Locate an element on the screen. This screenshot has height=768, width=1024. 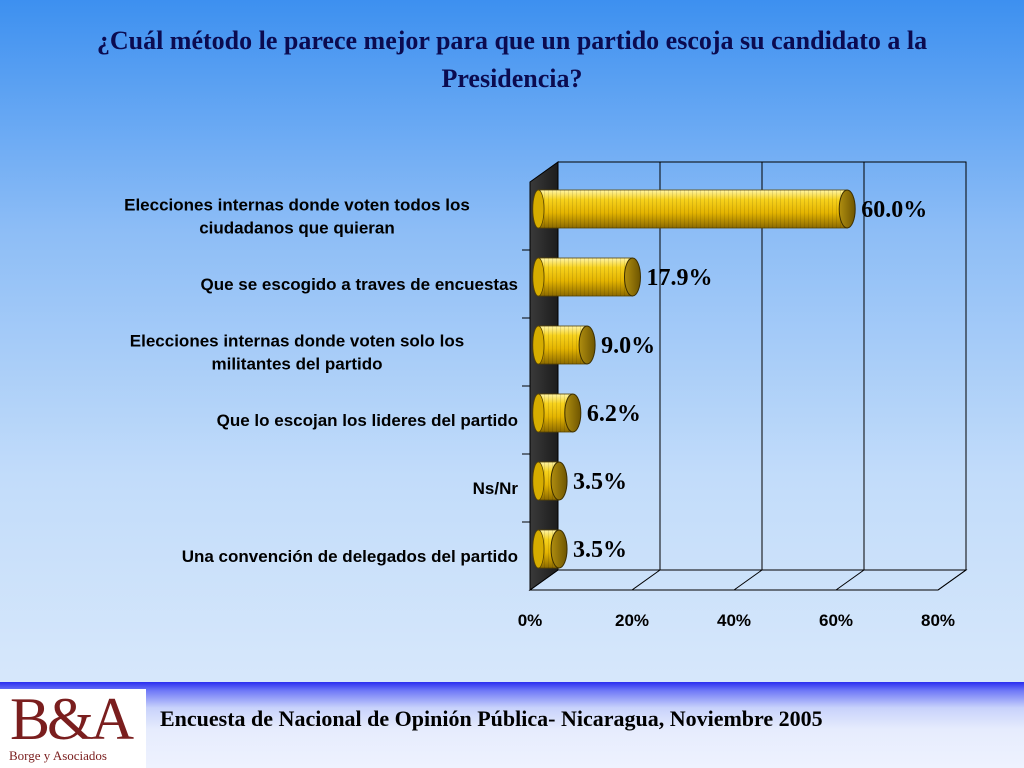
category-label: Una convención de delegados del partido is located at coordinates (350, 556).